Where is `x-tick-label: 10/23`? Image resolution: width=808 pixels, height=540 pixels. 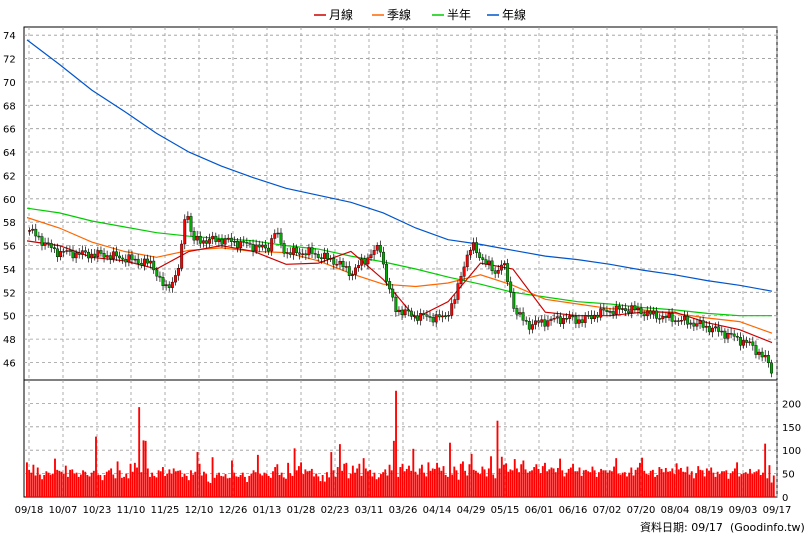 x-tick-label: 10/23 is located at coordinates (97, 510).